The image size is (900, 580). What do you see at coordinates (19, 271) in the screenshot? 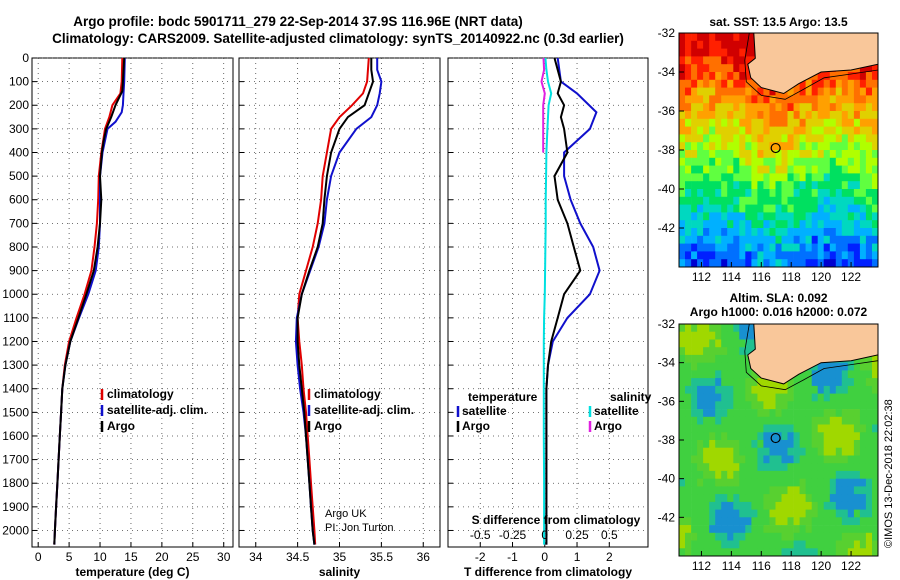
I see `y-tick-label: 900` at bounding box center [19, 271].